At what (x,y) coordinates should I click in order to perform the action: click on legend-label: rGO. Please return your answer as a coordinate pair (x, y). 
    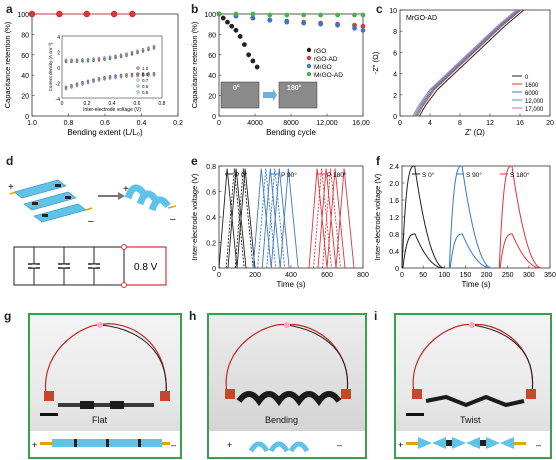
    Looking at the image, I should click on (320, 51).